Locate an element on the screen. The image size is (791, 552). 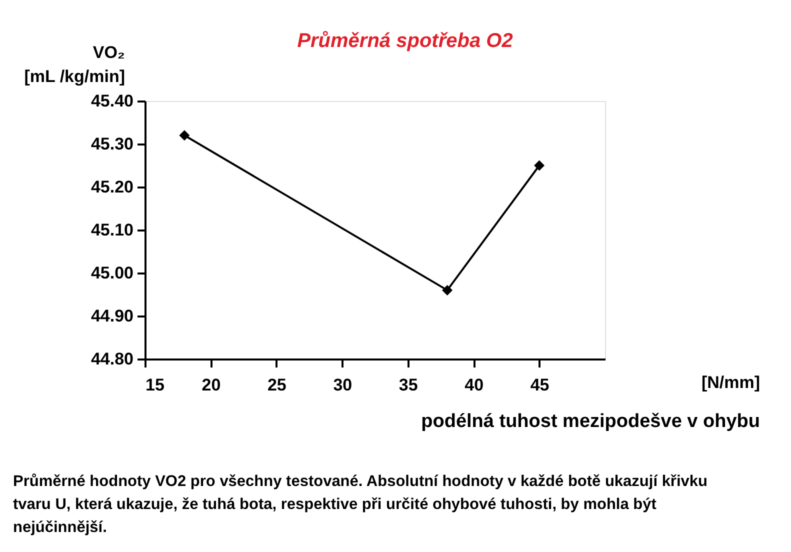
x-tick-label: 20 is located at coordinates (211, 385).